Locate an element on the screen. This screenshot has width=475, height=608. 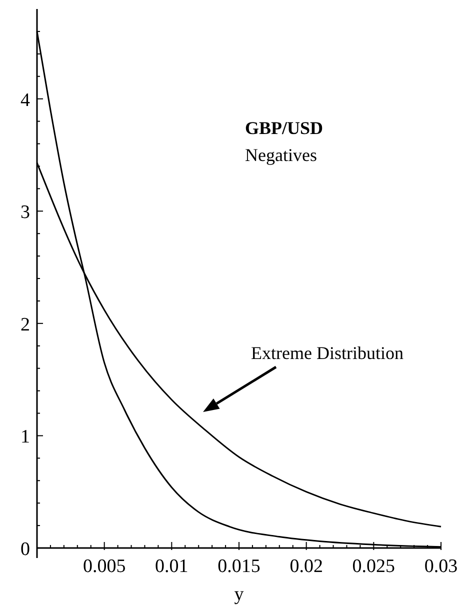
x-tick-label: 0.015 is located at coordinates (239, 566).